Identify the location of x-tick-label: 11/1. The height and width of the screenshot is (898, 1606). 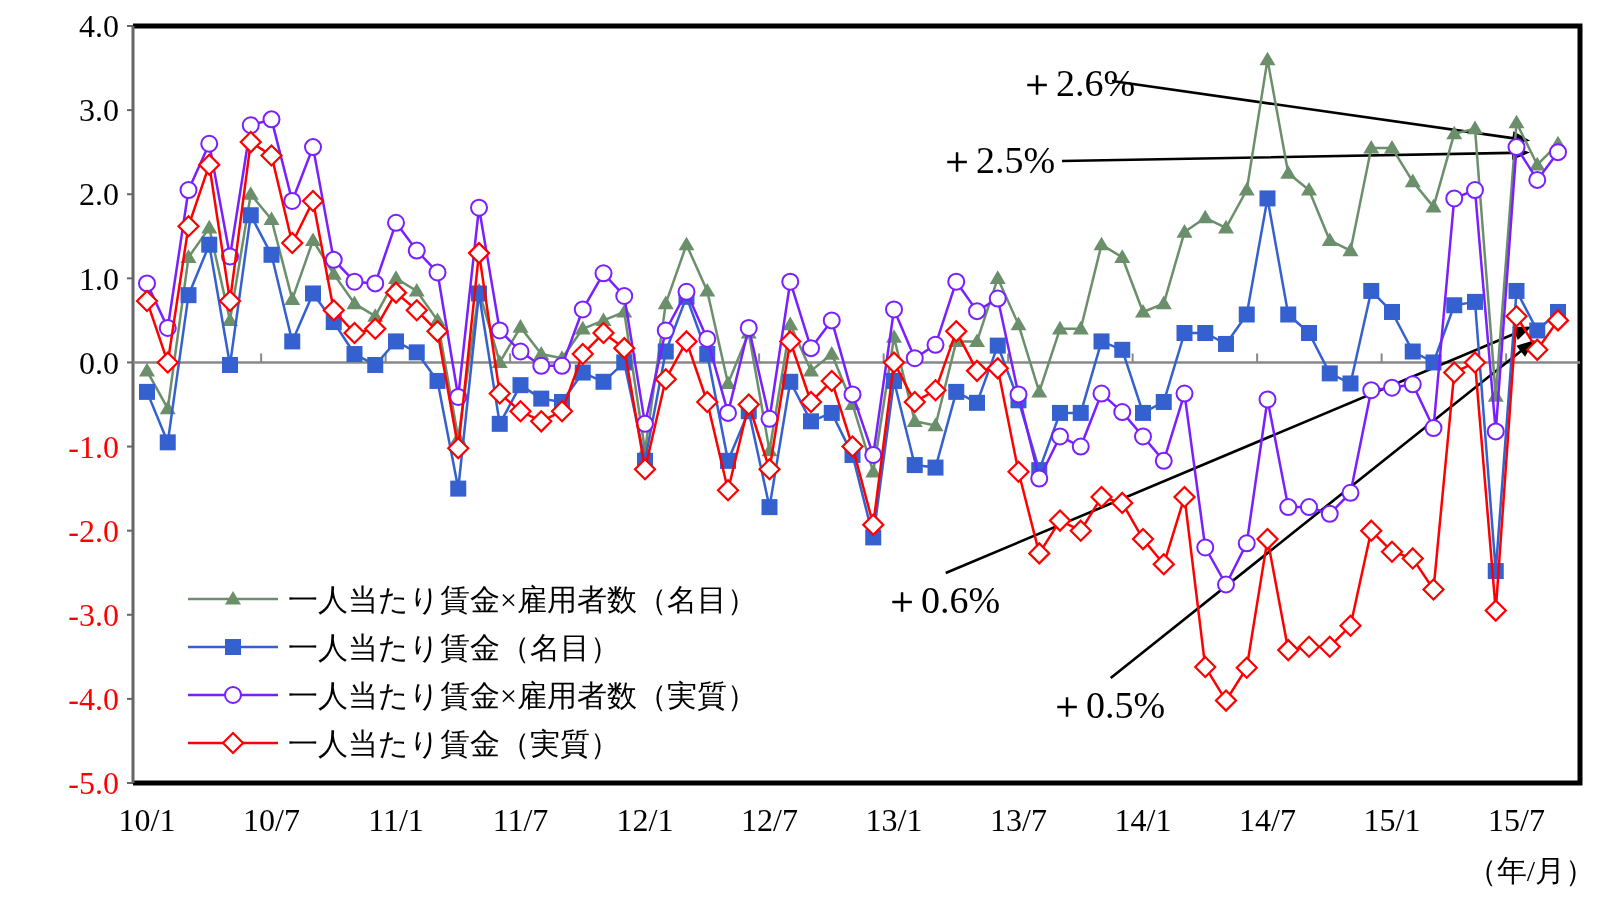
(396, 820).